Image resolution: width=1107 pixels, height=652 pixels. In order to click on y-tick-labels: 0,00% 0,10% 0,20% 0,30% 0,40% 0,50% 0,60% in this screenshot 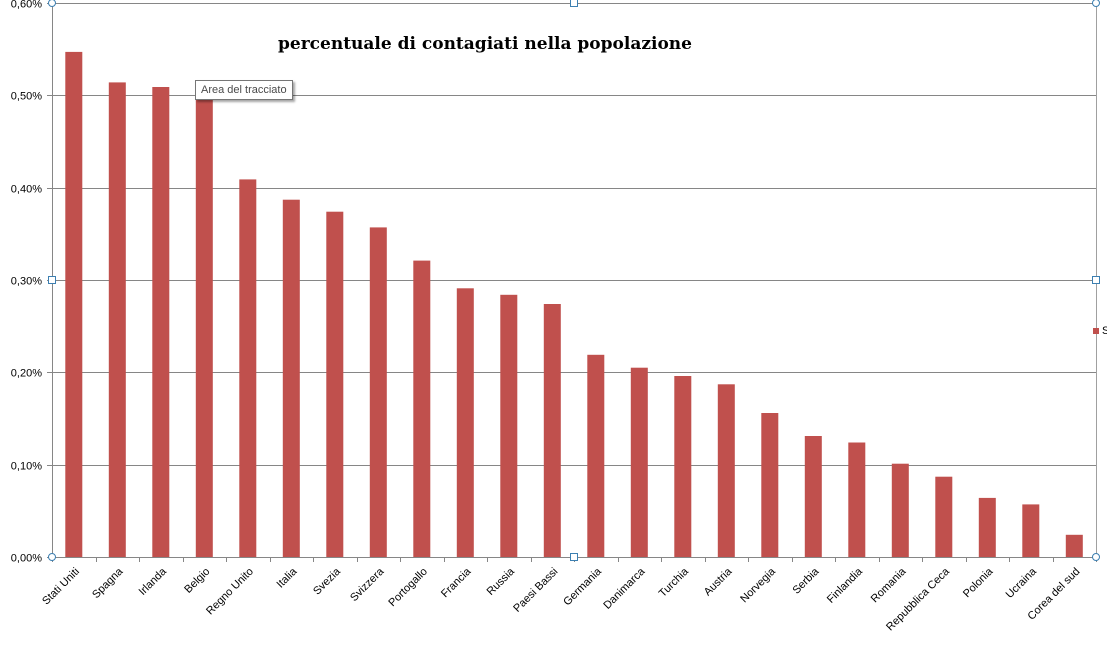, I will do `click(26, 282)`.